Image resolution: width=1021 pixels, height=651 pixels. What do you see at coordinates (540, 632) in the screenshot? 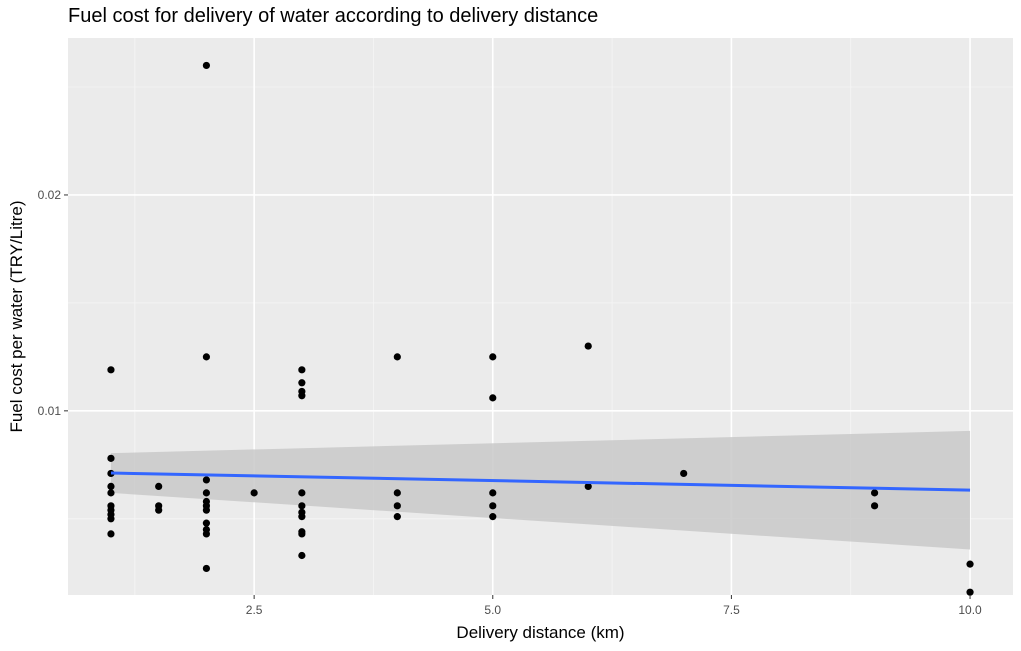
I see `x-axis-title: Delivery distance (km)` at bounding box center [540, 632].